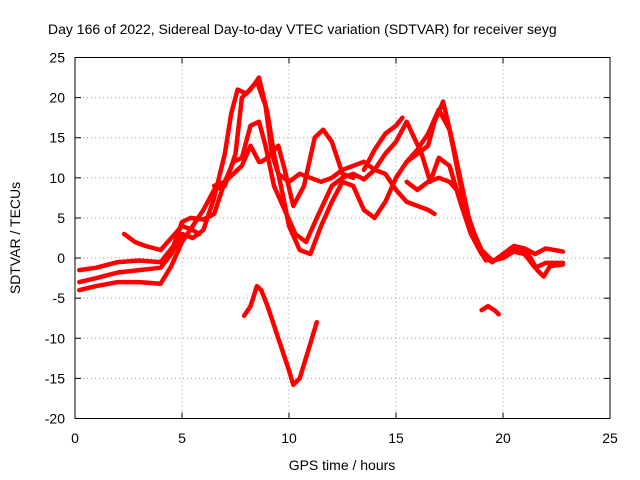 The width and height of the screenshot is (640, 480). I want to click on x-tick-label: 20, so click(503, 438).